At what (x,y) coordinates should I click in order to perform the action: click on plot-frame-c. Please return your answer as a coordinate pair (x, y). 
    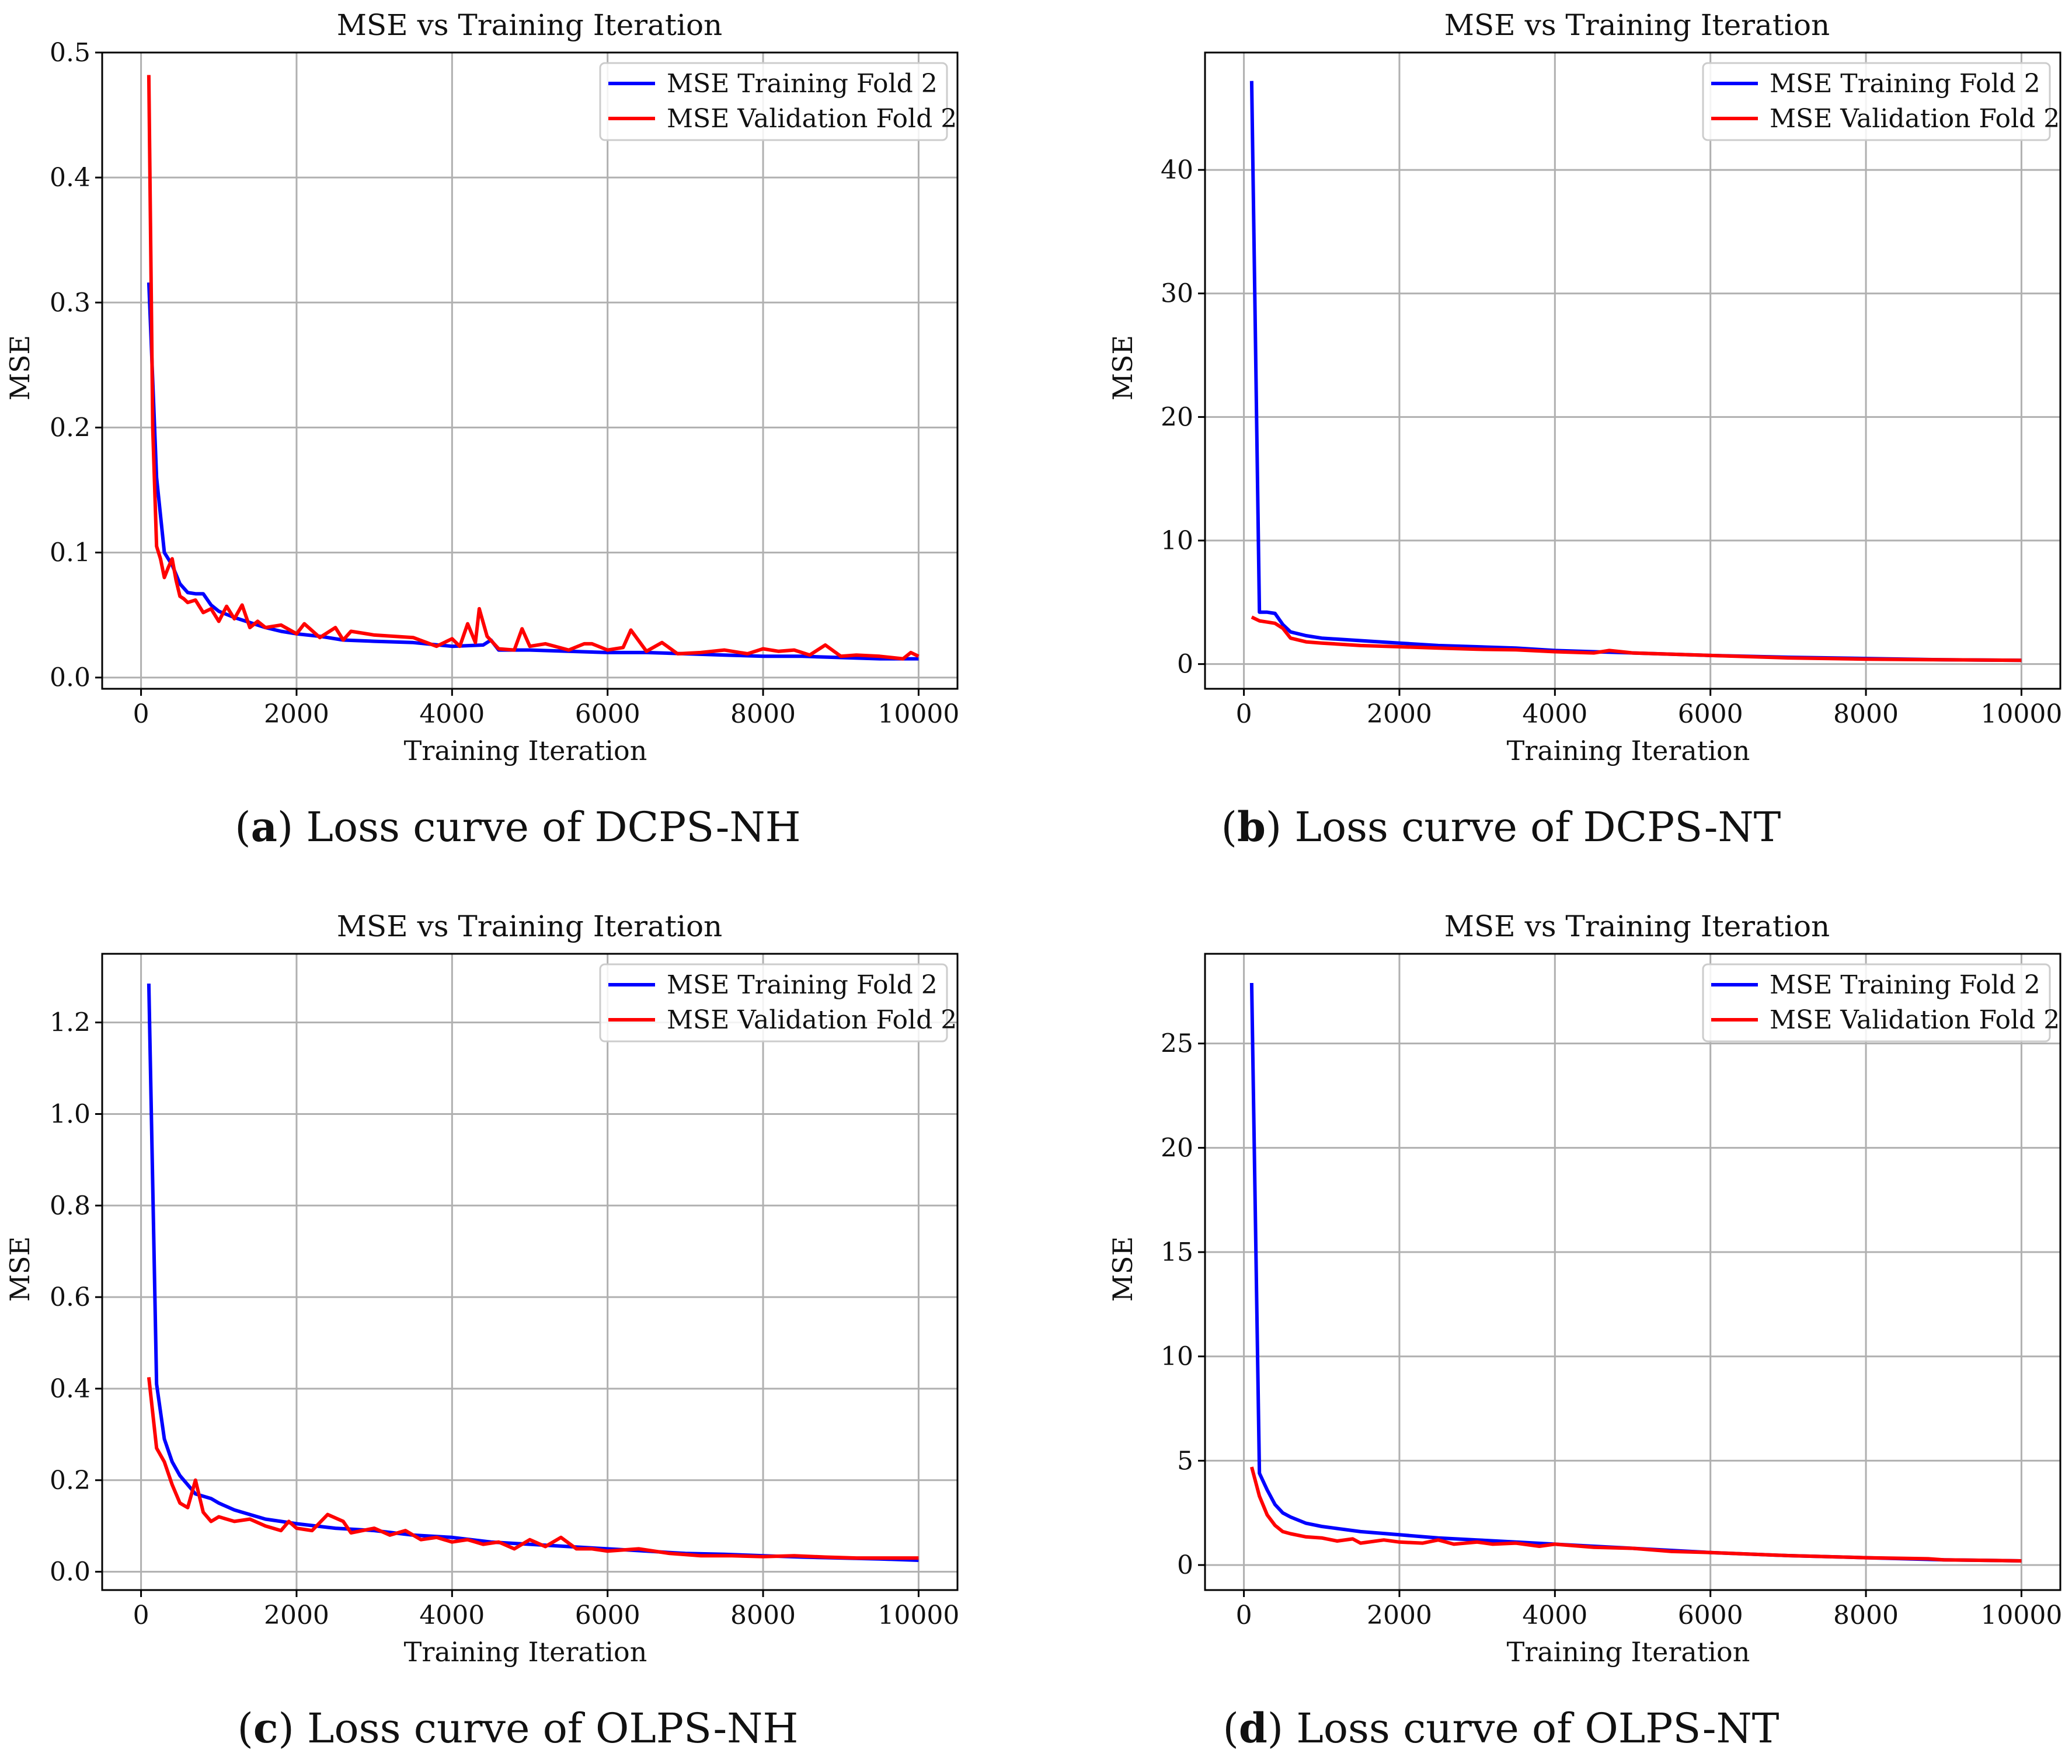
    Looking at the image, I should click on (530, 1272).